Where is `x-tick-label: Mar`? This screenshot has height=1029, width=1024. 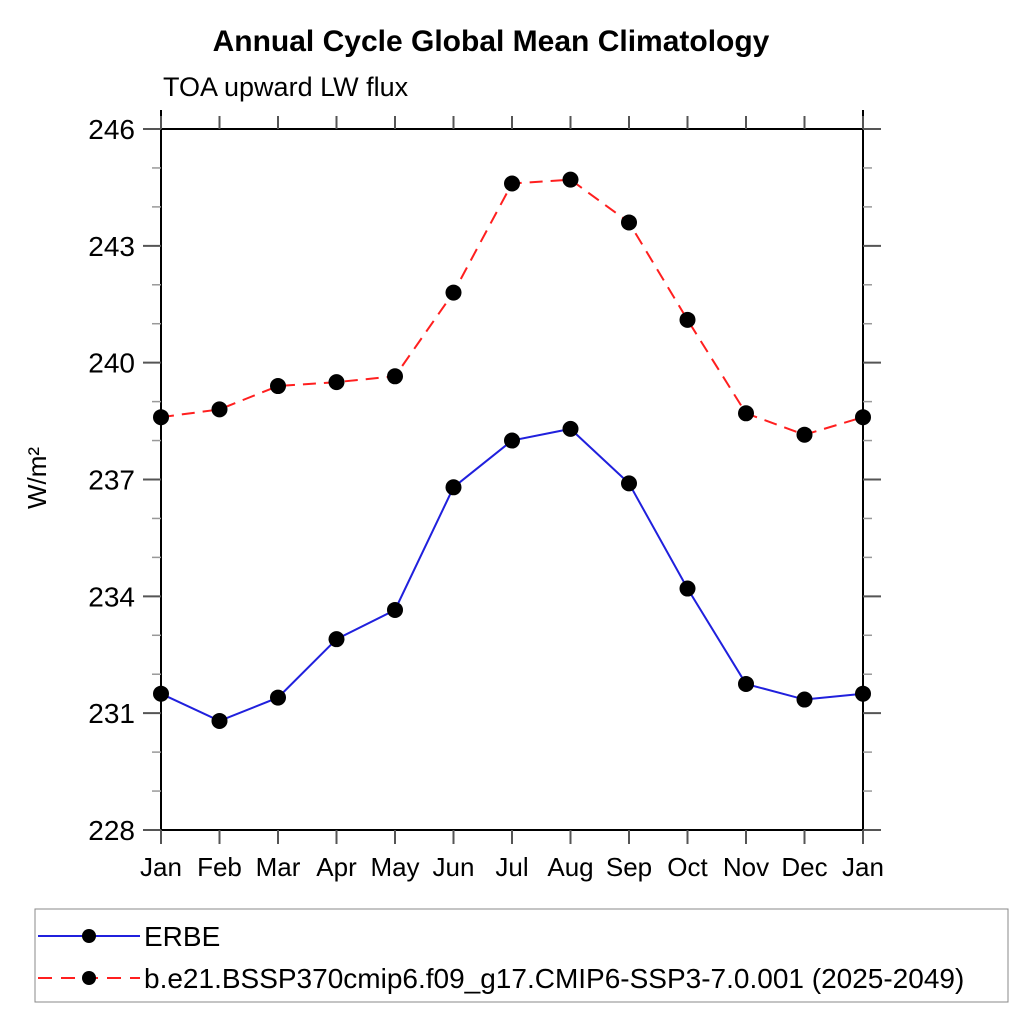
x-tick-label: Mar is located at coordinates (278, 867).